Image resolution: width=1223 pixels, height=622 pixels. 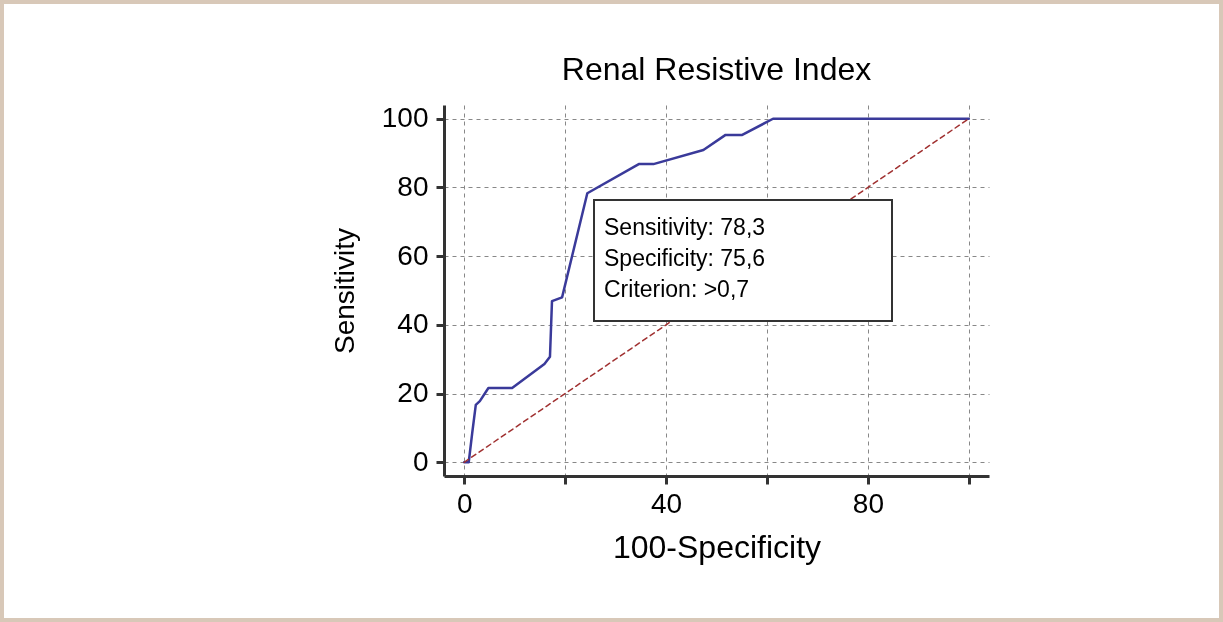 I want to click on x-tick-label: 0, so click(x=464, y=503).